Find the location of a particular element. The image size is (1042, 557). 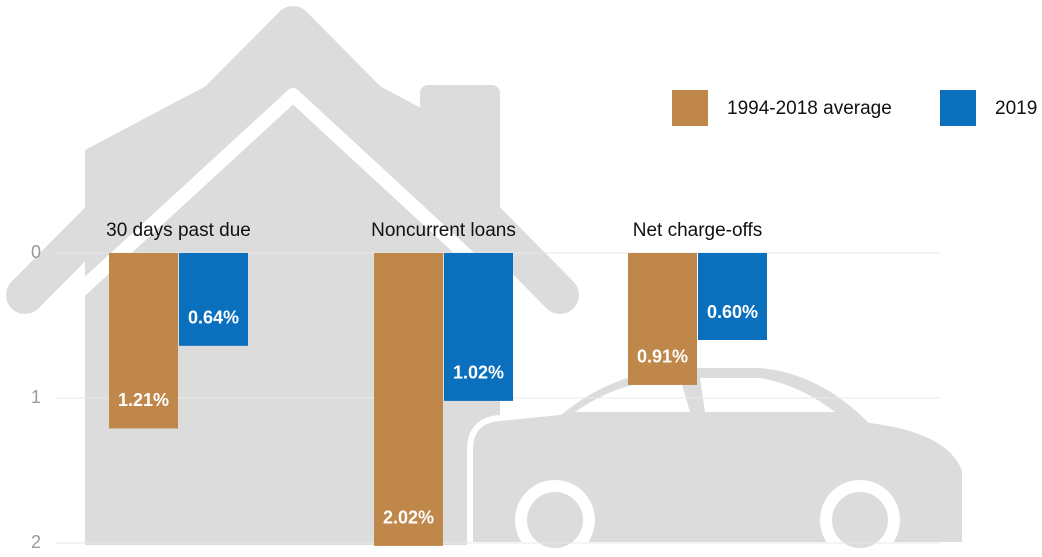

legend-label: 1994-2018 average is located at coordinates (809, 108).